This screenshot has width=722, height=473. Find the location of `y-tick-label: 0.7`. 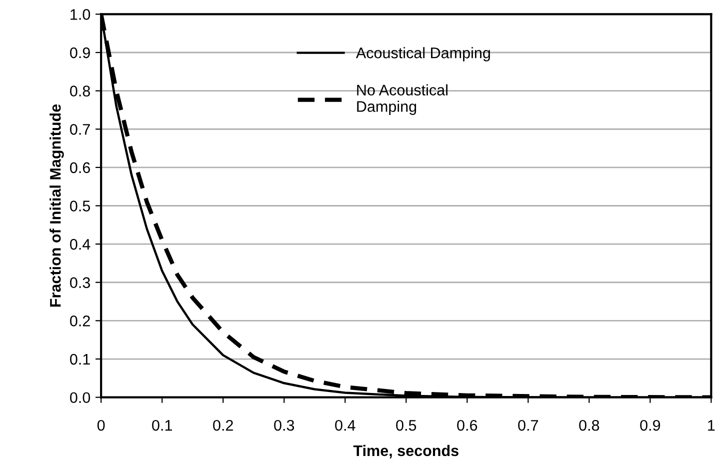

y-tick-label: 0.7 is located at coordinates (80, 129).